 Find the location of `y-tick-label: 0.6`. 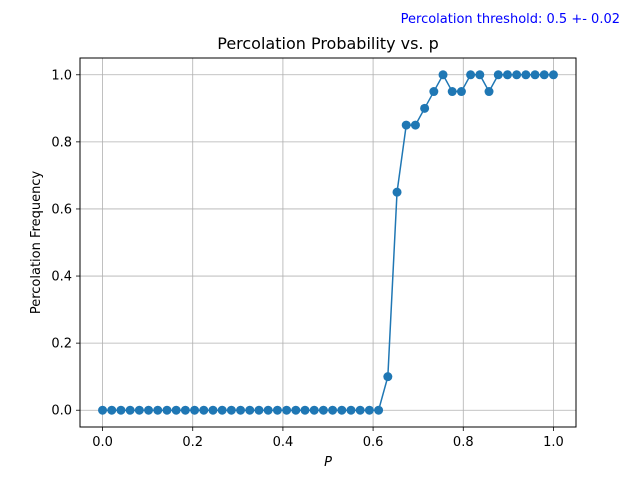

y-tick-label: 0.6 is located at coordinates (61, 209).